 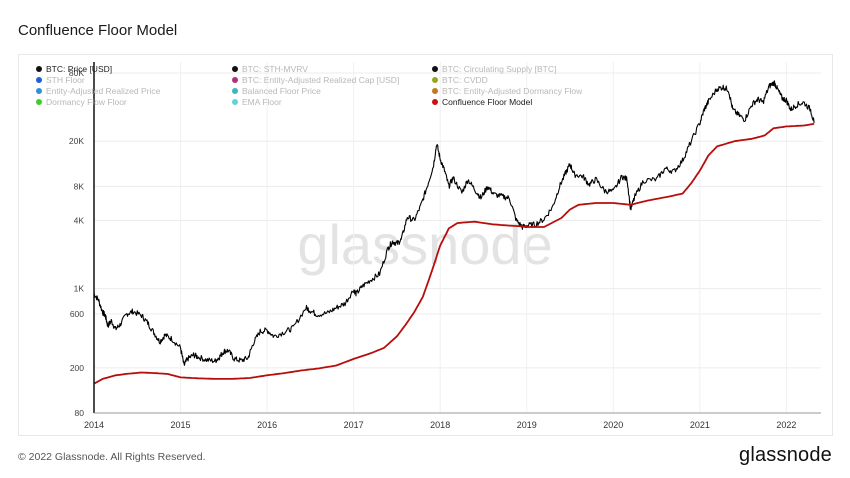 I want to click on legend-label: BTC: Price [USD], so click(x=79, y=69).